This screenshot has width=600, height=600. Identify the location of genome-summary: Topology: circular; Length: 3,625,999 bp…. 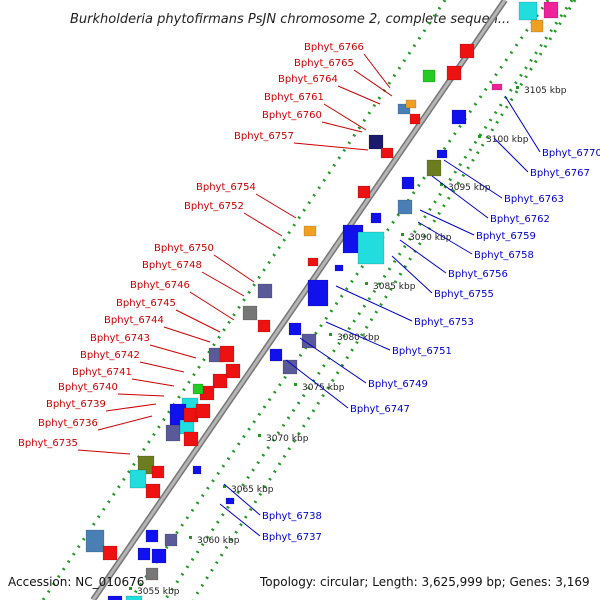
(424, 582).